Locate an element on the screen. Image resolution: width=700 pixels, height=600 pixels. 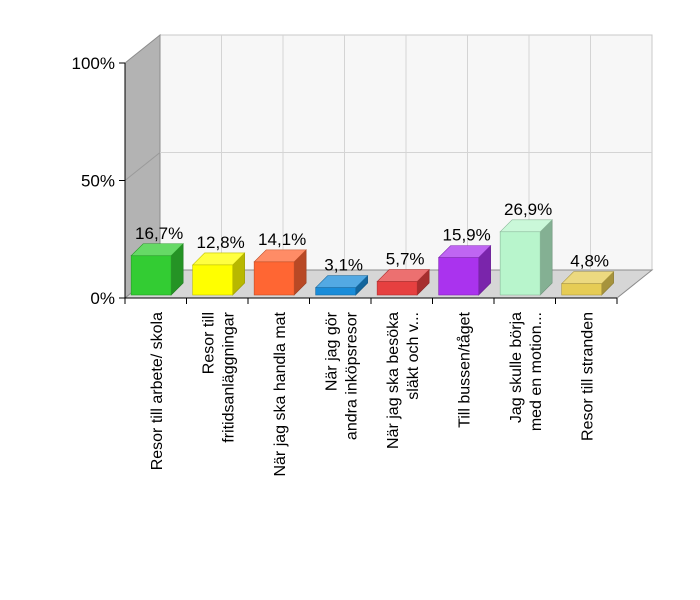
data-label: 16,7% is located at coordinates (159, 233).